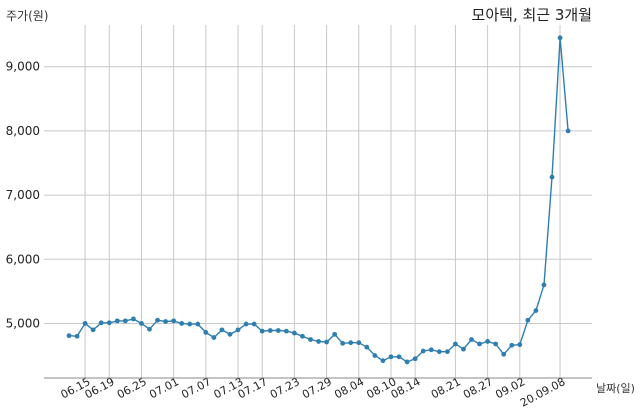 This screenshot has width=640, height=419. I want to click on x-tick-label: 07.01, so click(164, 388).